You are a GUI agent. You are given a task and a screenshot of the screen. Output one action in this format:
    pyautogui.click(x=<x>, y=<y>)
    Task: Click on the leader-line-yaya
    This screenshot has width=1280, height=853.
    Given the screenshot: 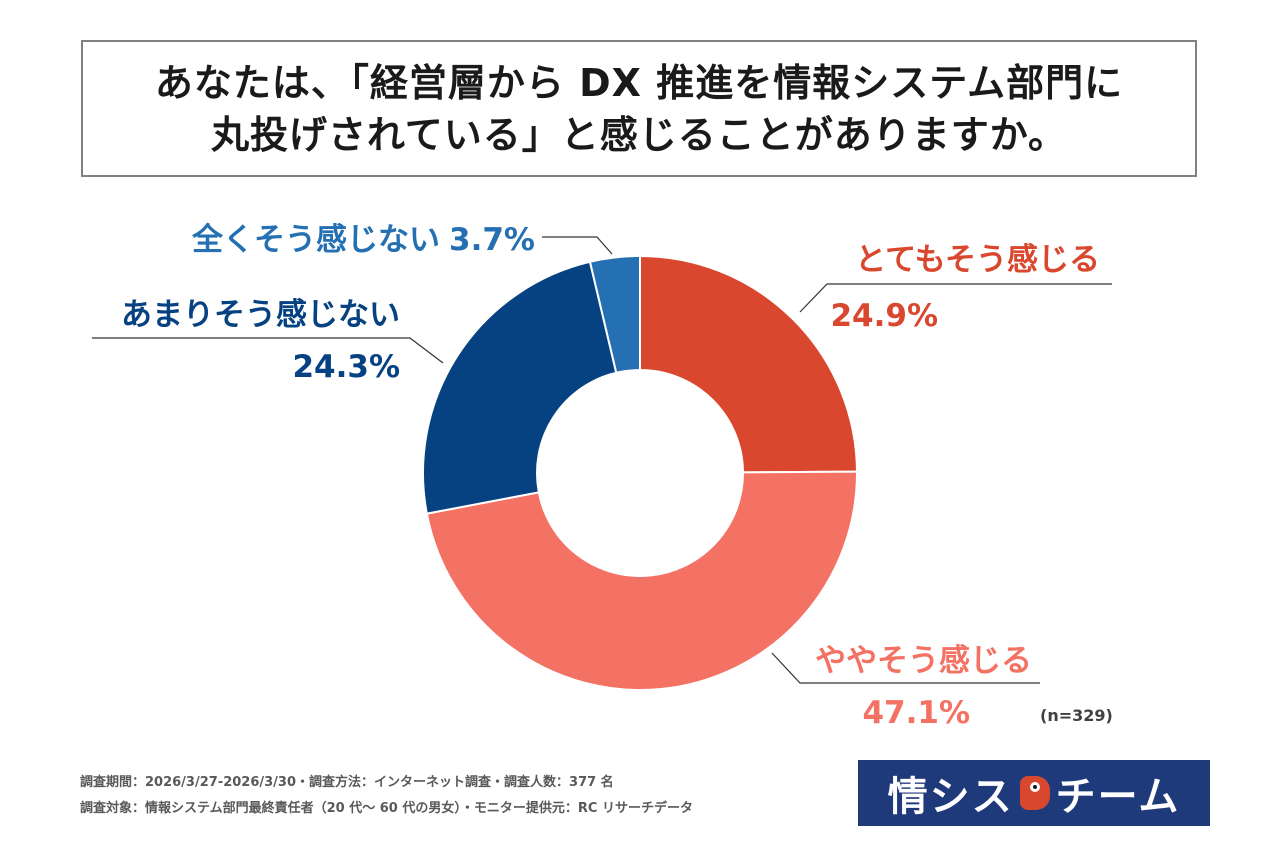 What is the action you would take?
    pyautogui.click(x=905, y=668)
    